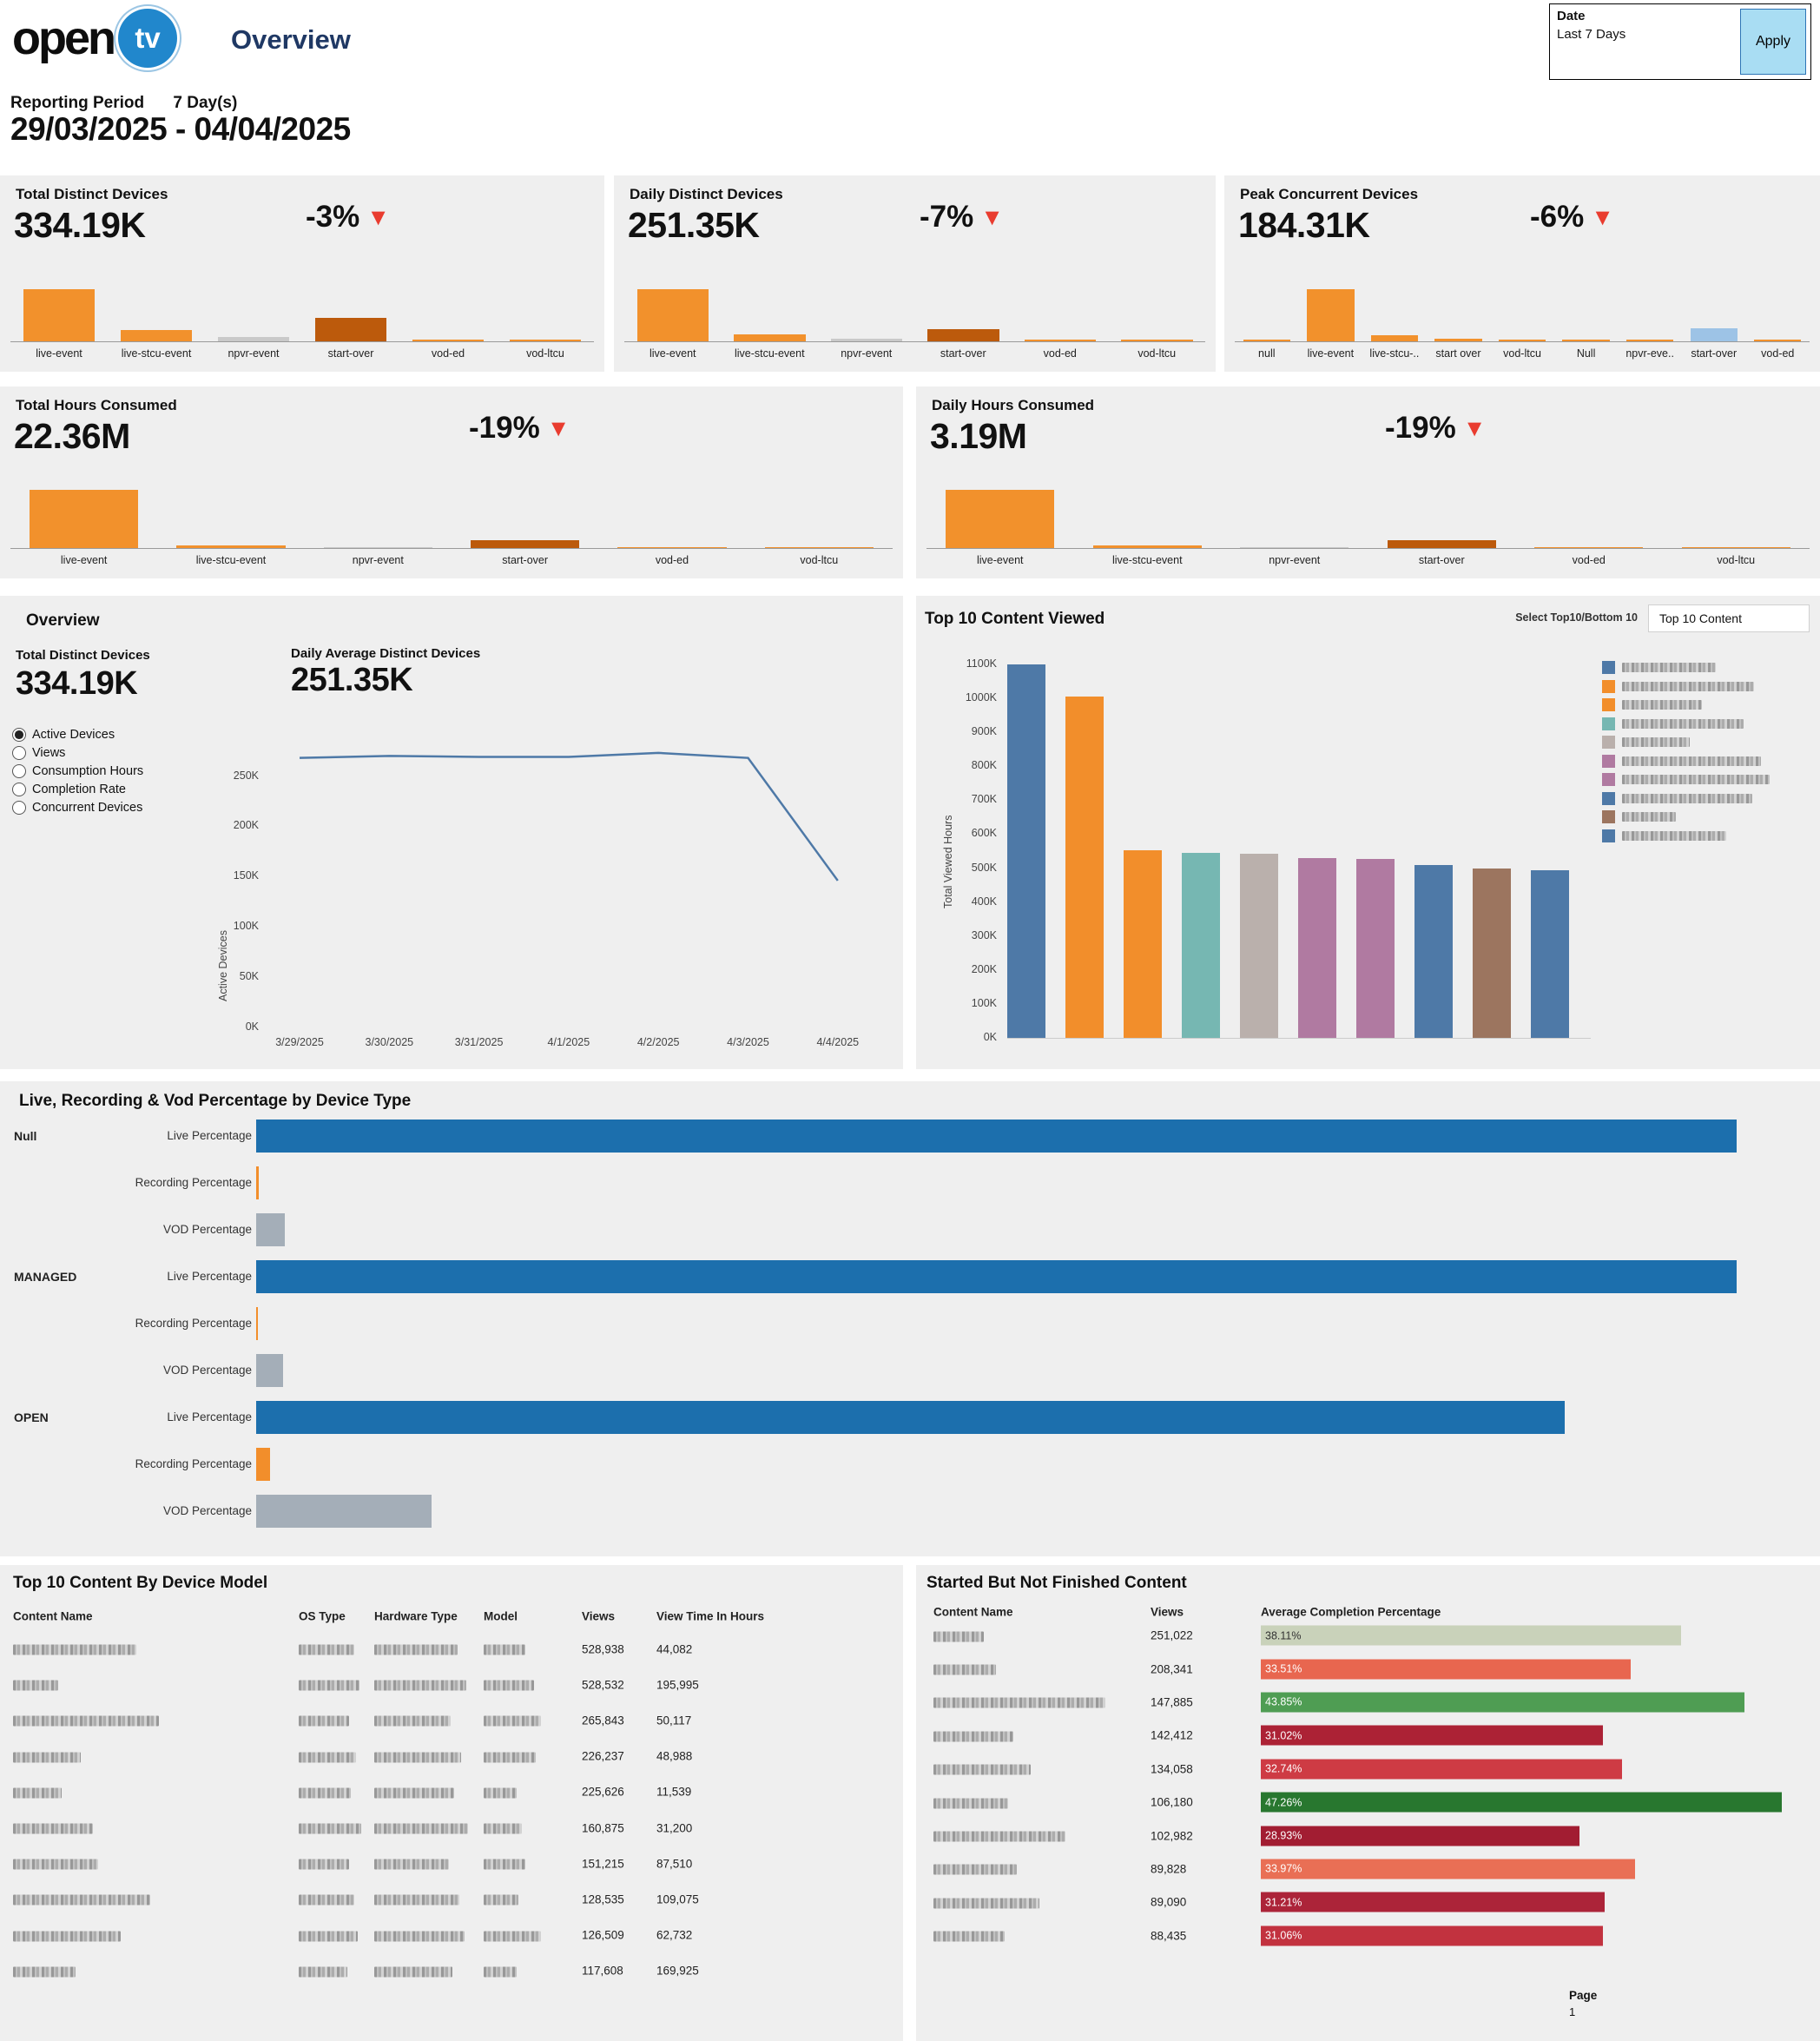 Image resolution: width=1820 pixels, height=2041 pixels. I want to click on table-row: 134,058 32.74%, so click(1368, 1769).